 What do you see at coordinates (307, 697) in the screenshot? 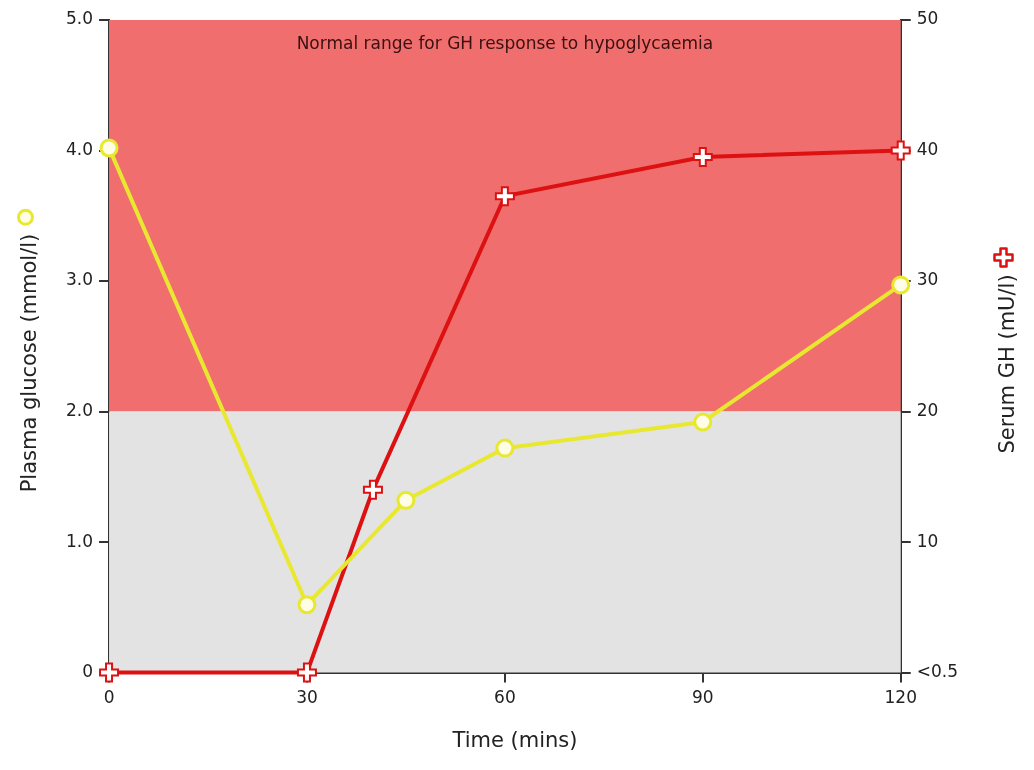
I see `x-tick-label: 30` at bounding box center [307, 697].